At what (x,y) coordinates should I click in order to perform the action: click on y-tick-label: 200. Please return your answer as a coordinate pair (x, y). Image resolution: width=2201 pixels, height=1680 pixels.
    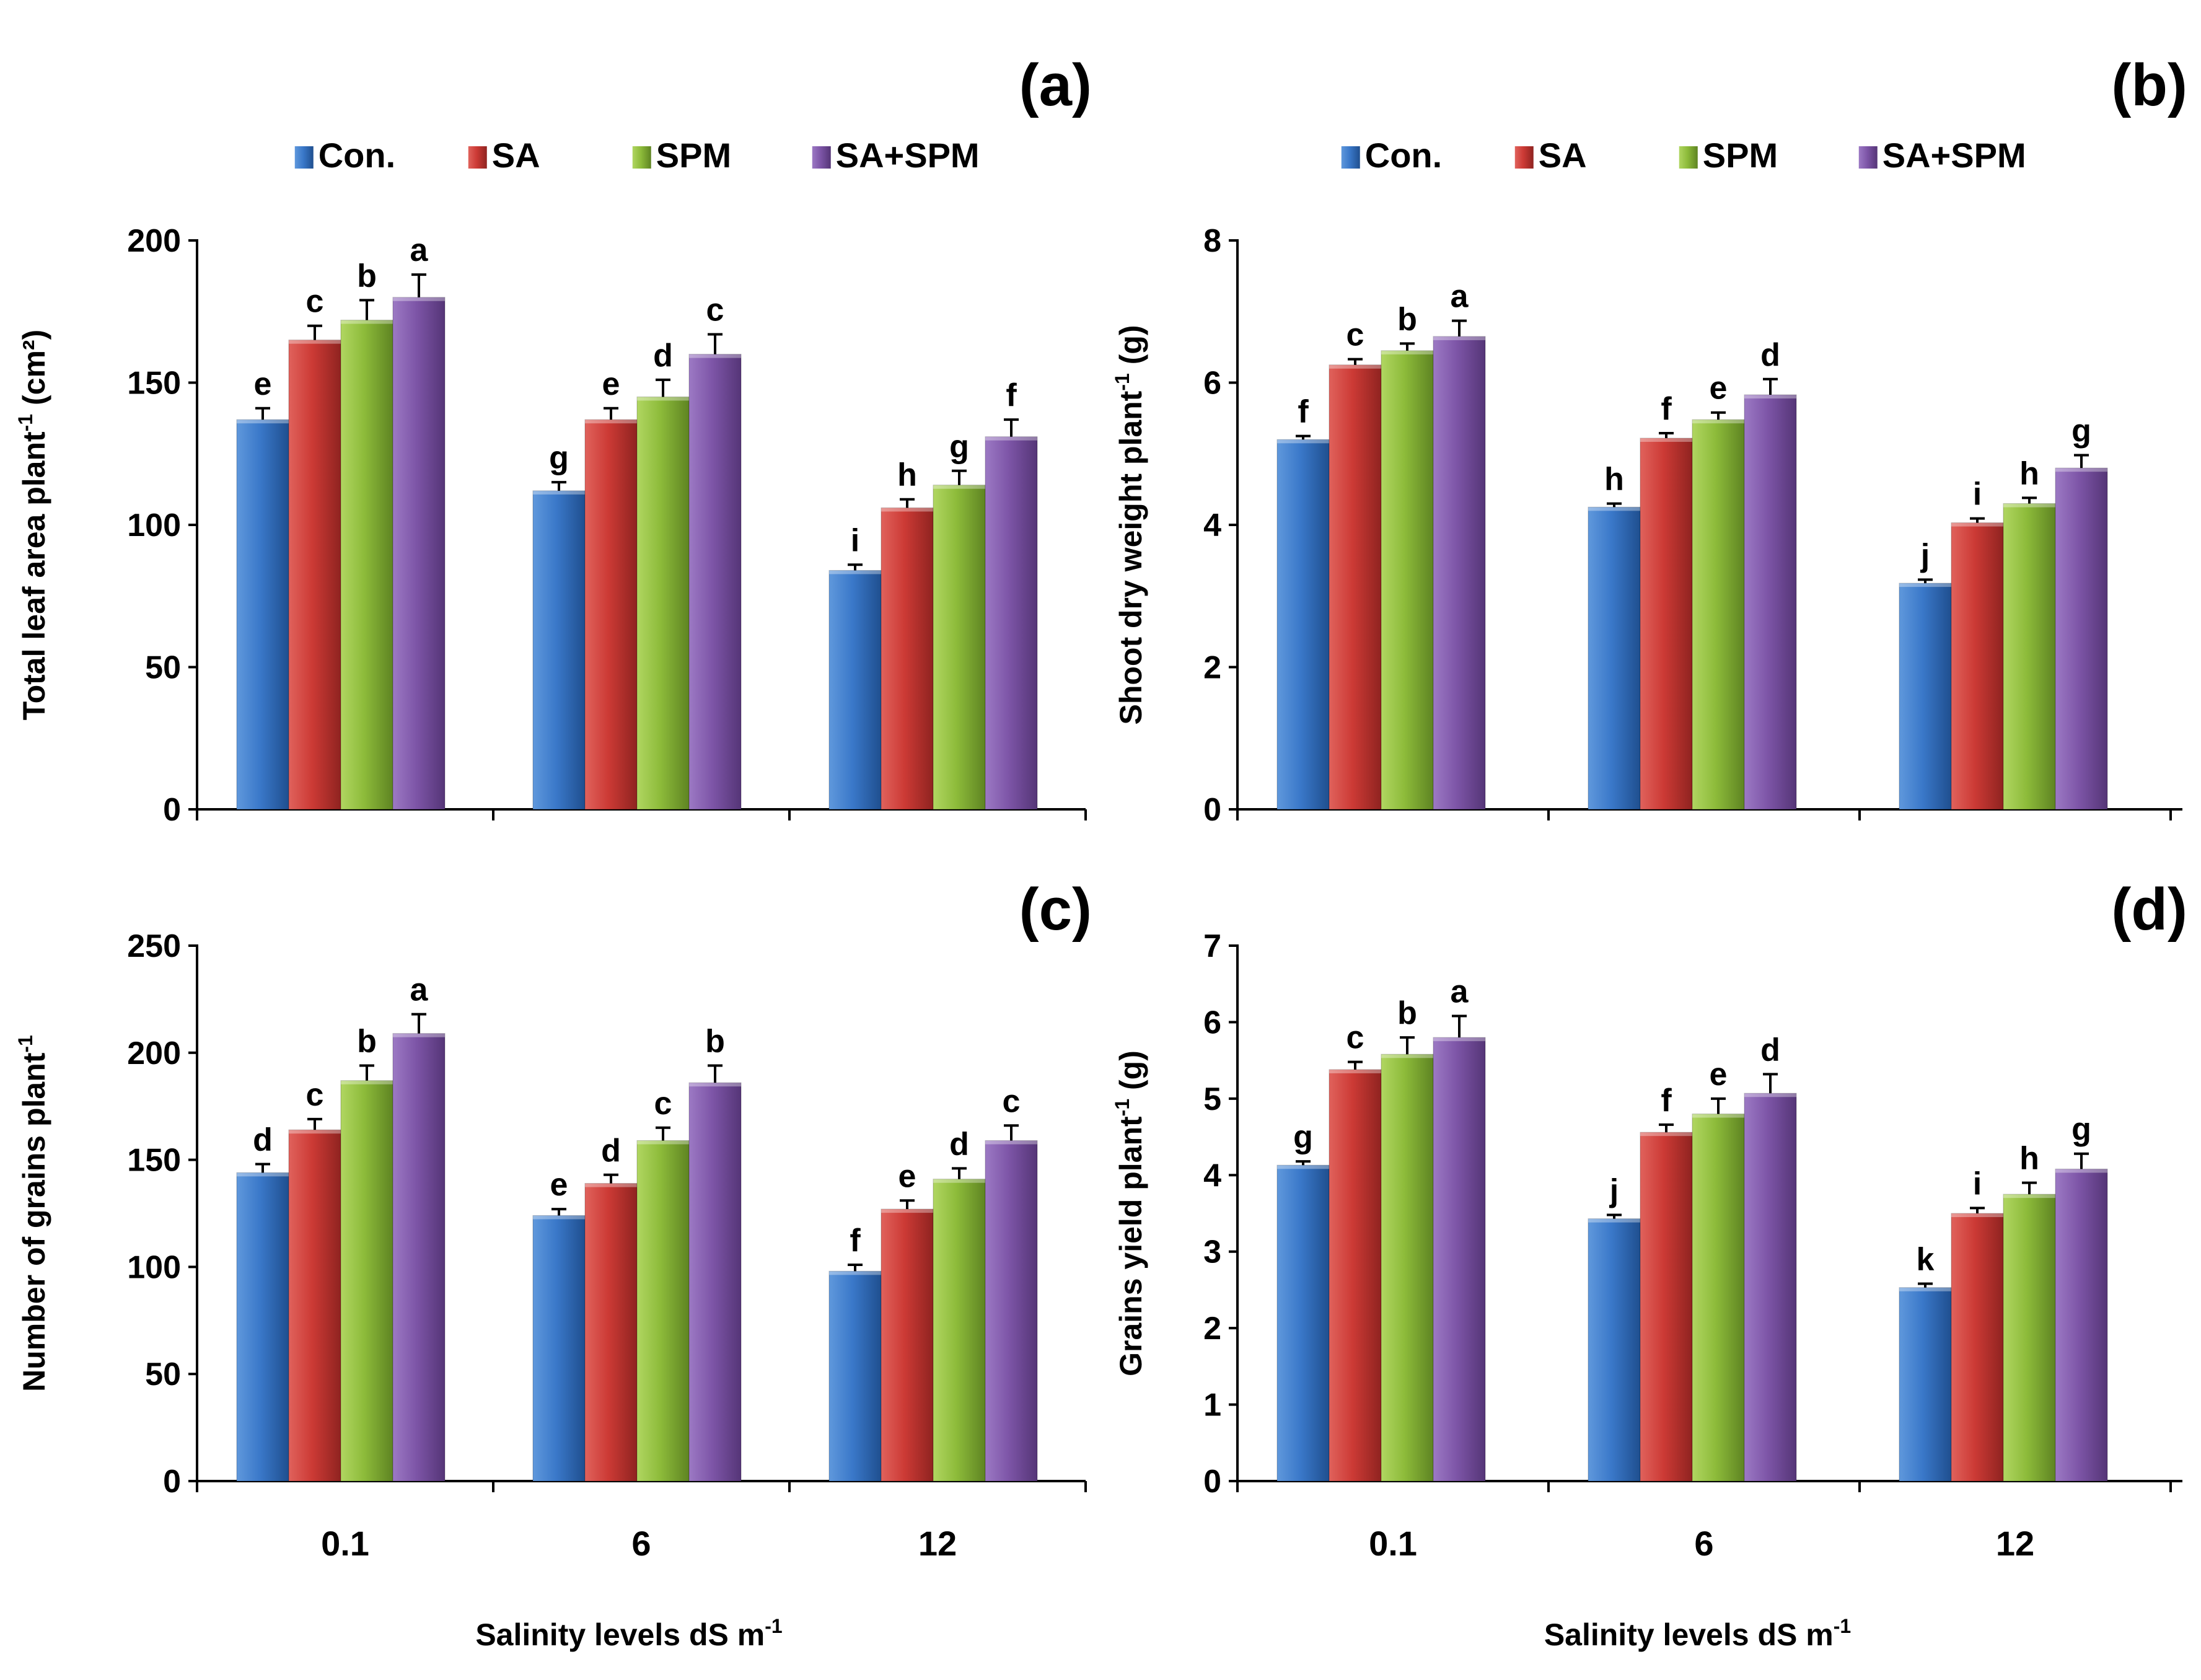
    Looking at the image, I should click on (154, 1053).